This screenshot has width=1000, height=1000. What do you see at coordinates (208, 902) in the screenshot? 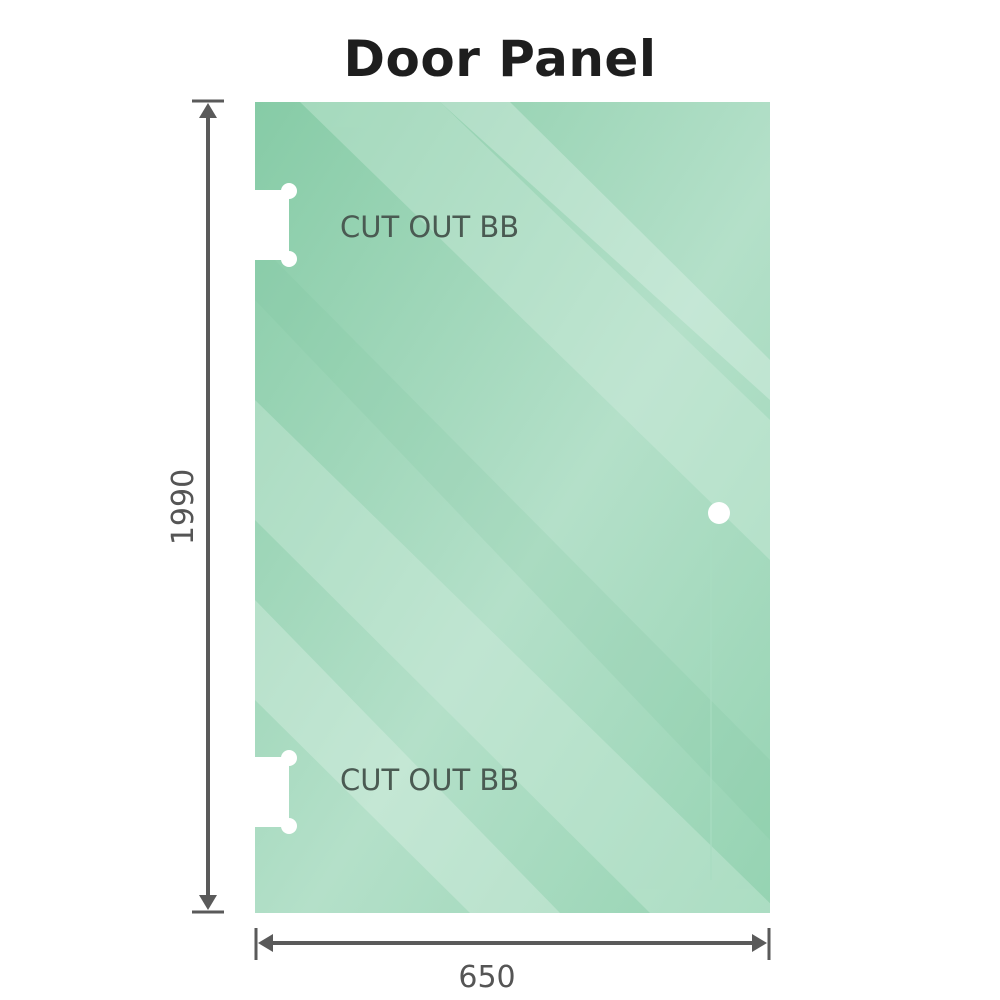
I see `arrow-down-icon` at bounding box center [208, 902].